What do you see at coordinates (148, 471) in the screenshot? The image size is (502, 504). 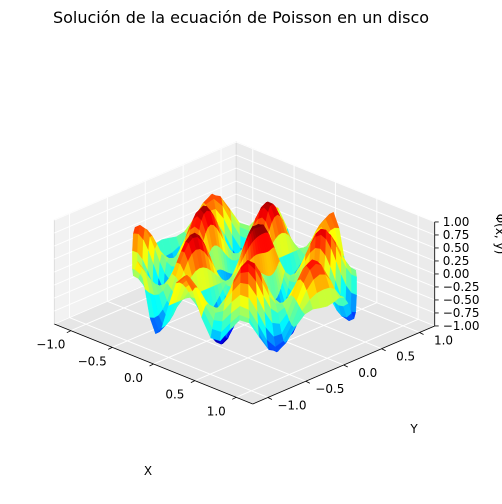 I see `x-axis-label: X` at bounding box center [148, 471].